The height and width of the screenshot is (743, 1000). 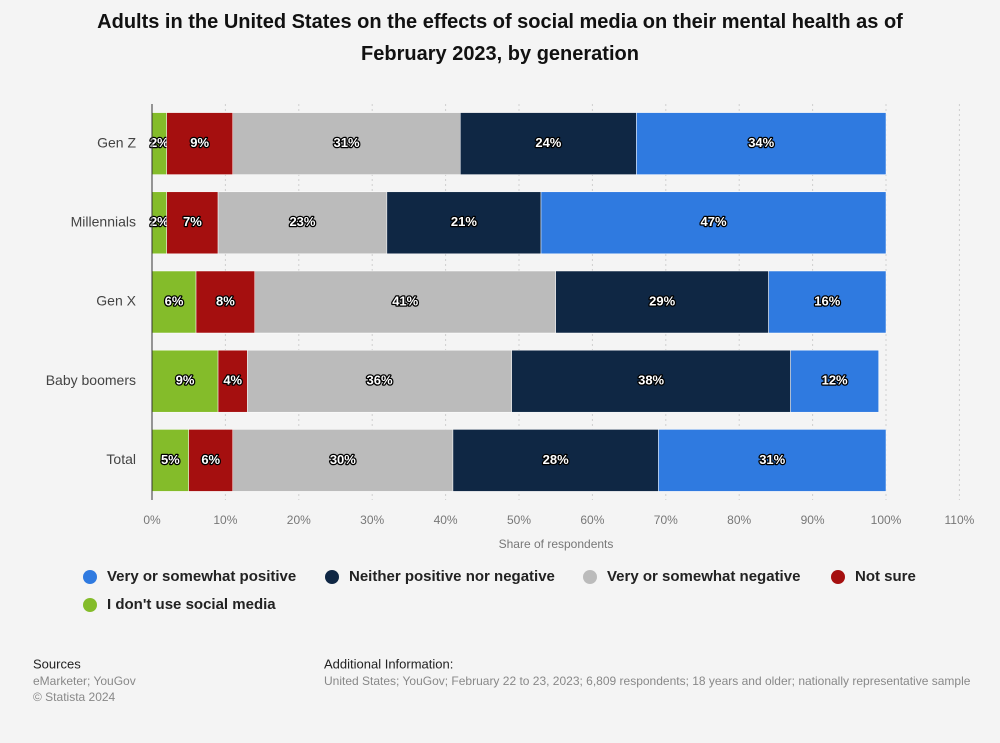 I want to click on data-label: 36%, so click(x=380, y=380).